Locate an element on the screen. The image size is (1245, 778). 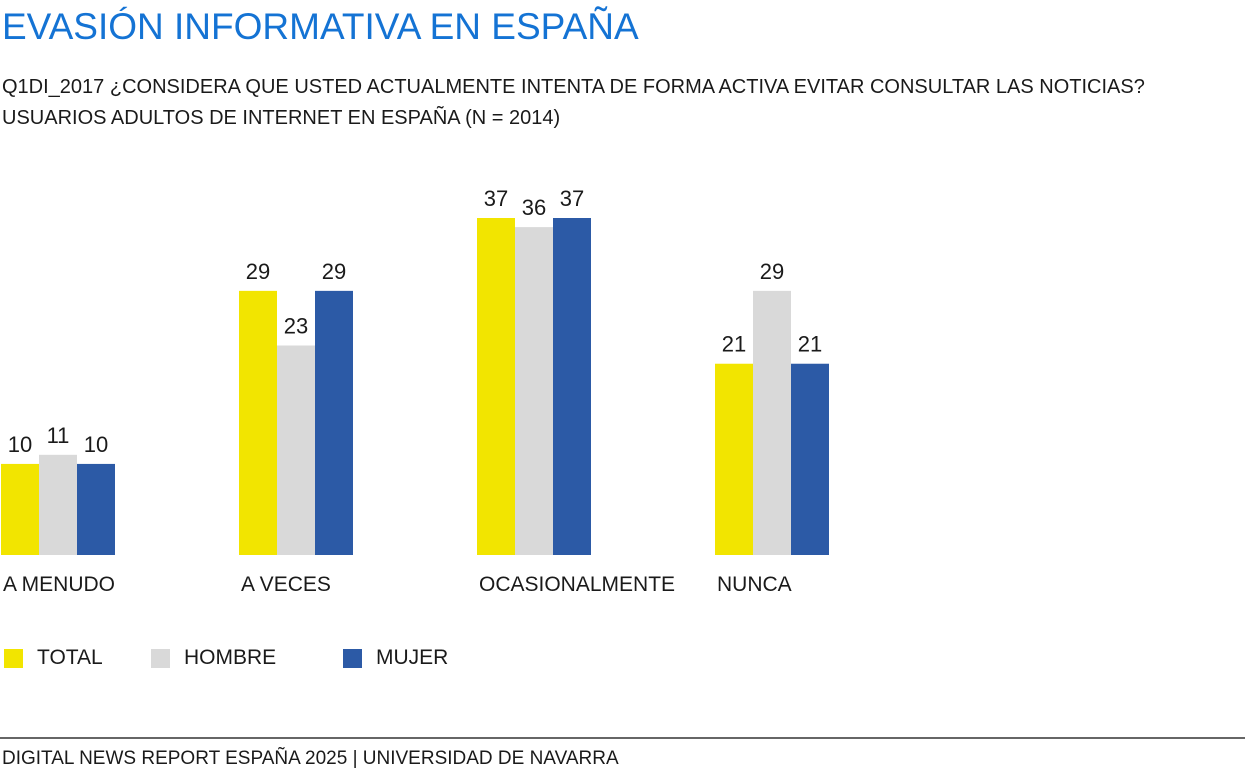
category-label-ocasionalmente: OCASIONALMENTE is located at coordinates (577, 584).